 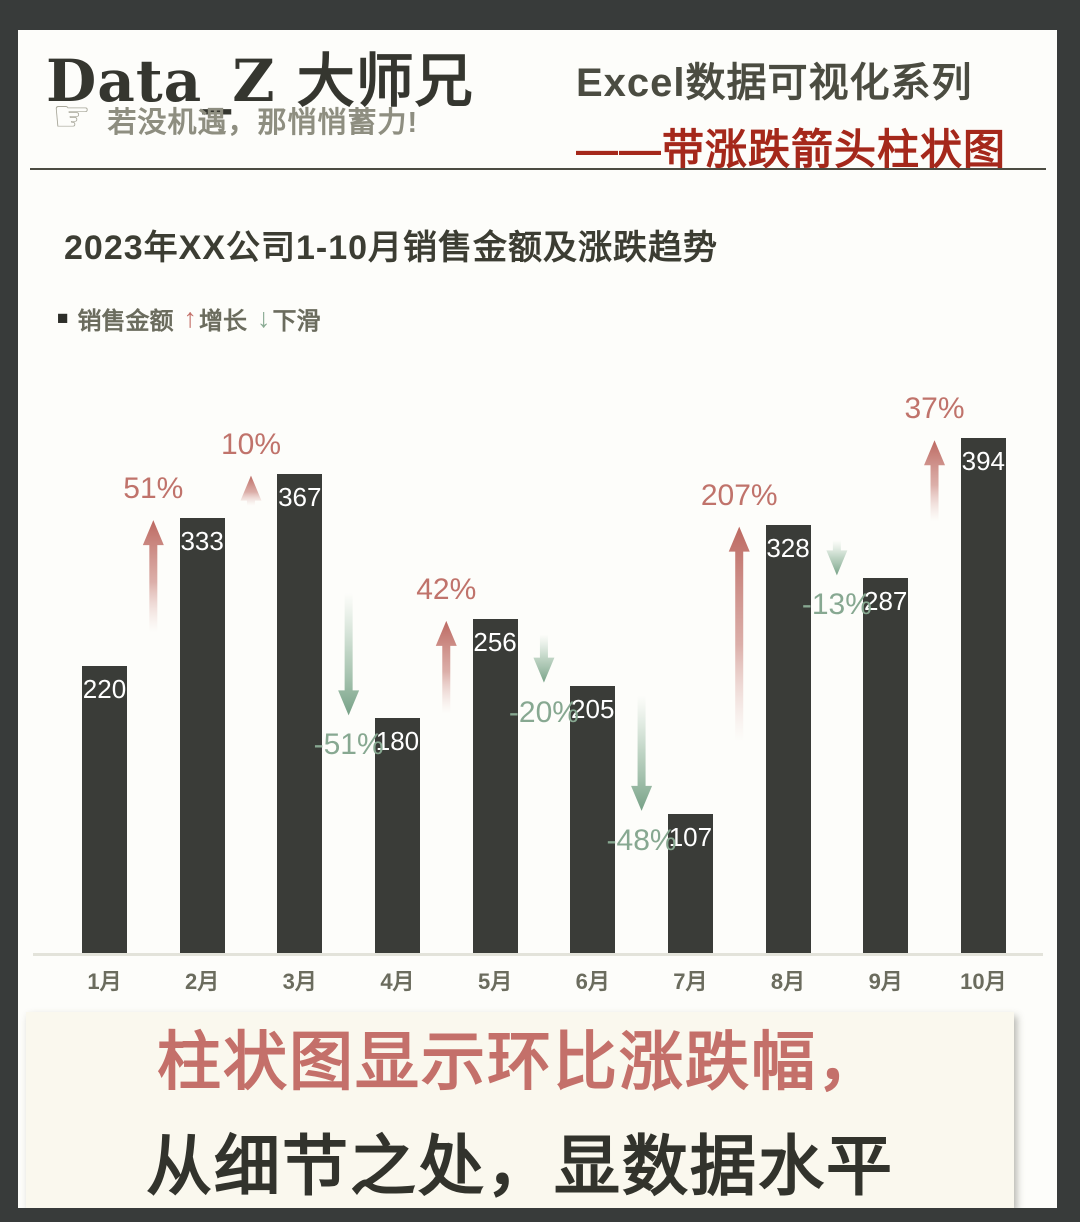 What do you see at coordinates (788, 547) in the screenshot?
I see `bar-value-label: 328` at bounding box center [788, 547].